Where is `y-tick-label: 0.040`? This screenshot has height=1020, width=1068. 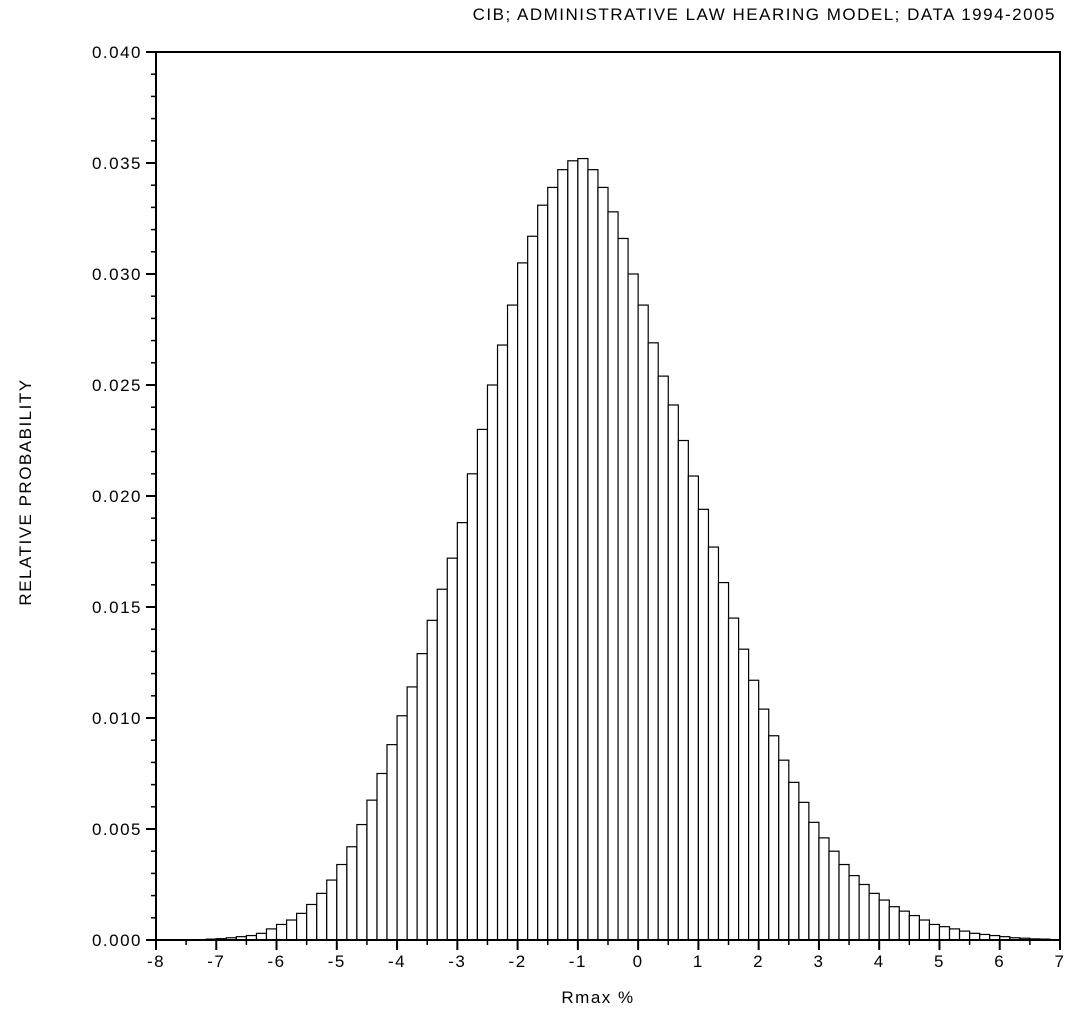
y-tick-label: 0.040 is located at coordinates (117, 52).